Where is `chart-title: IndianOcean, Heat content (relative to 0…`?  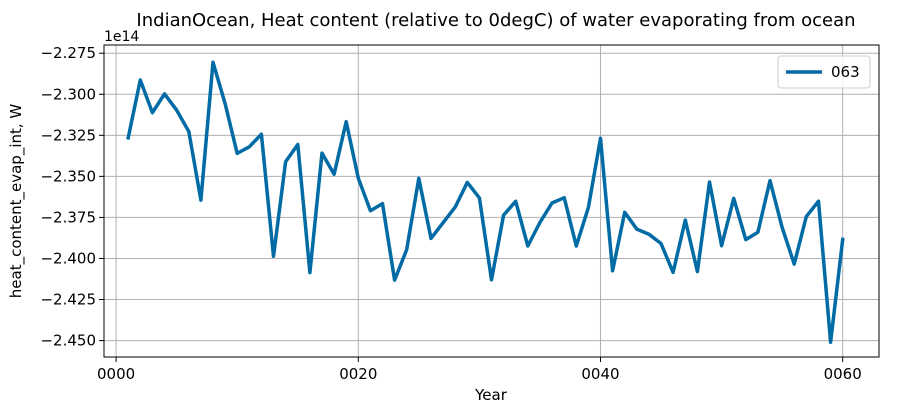 chart-title: IndianOcean, Heat content (relative to 0… is located at coordinates (495, 20).